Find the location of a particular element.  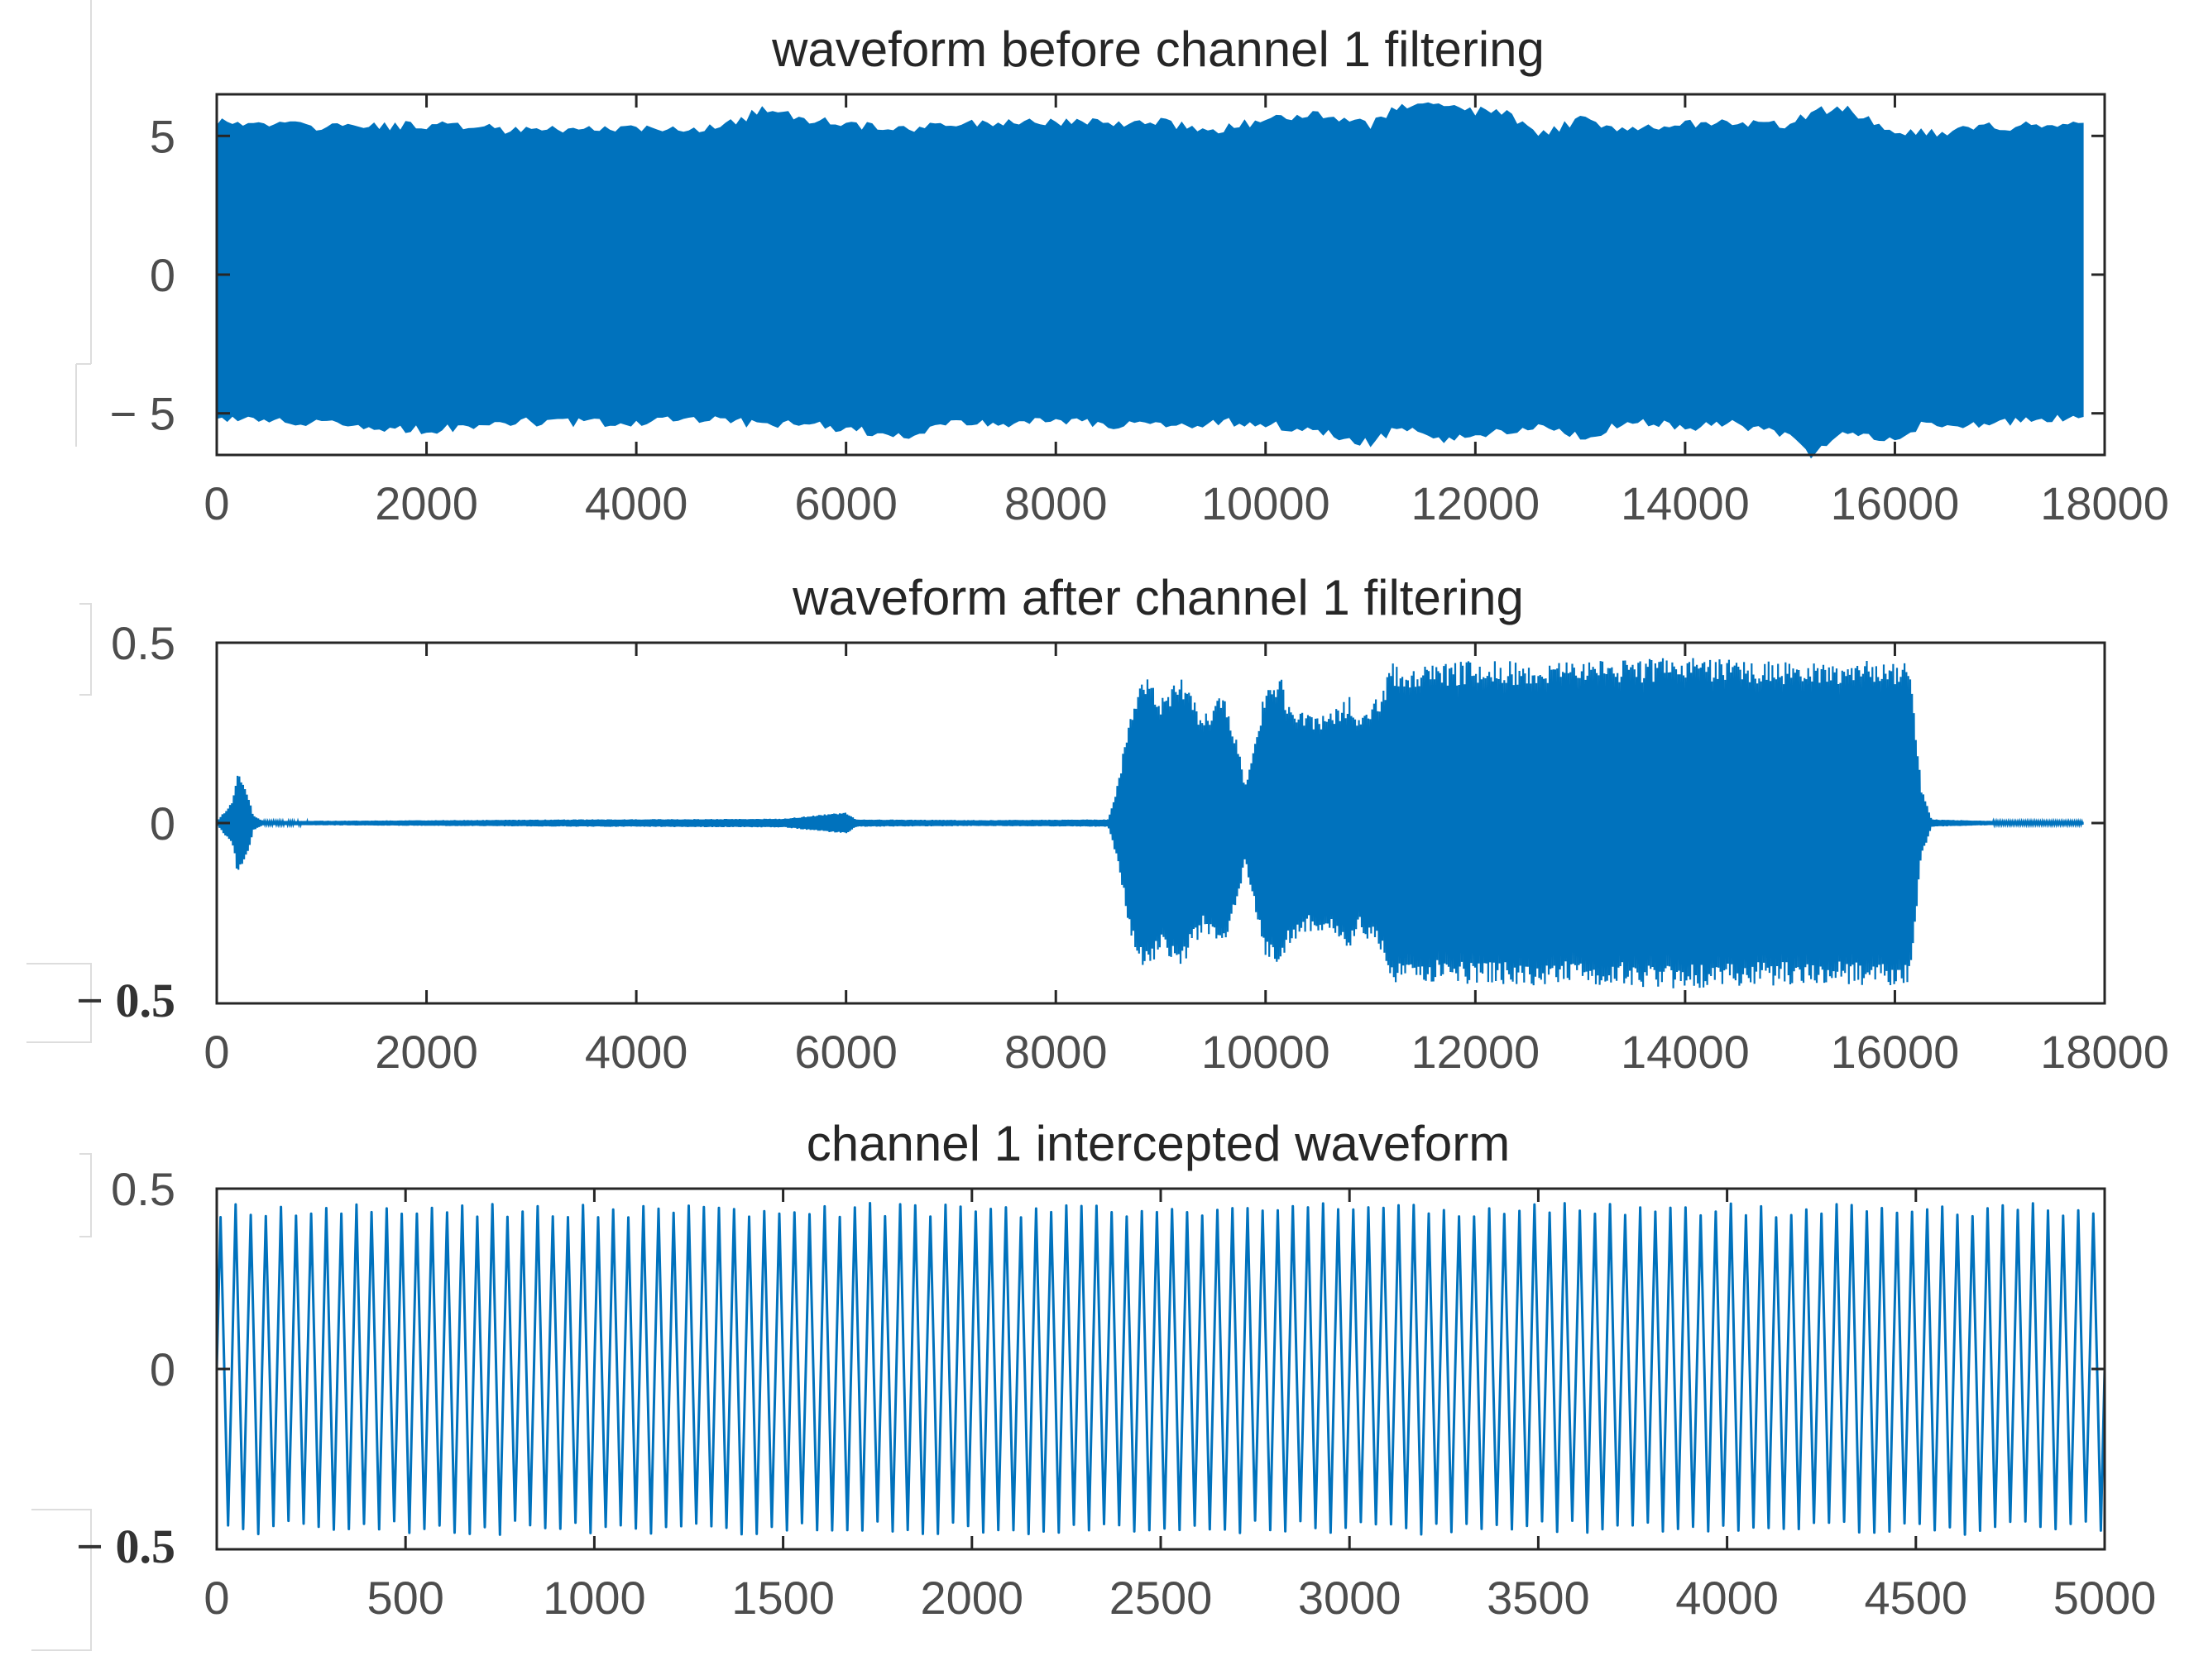

x-tick-label: 4500 is located at coordinates (1916, 1598).